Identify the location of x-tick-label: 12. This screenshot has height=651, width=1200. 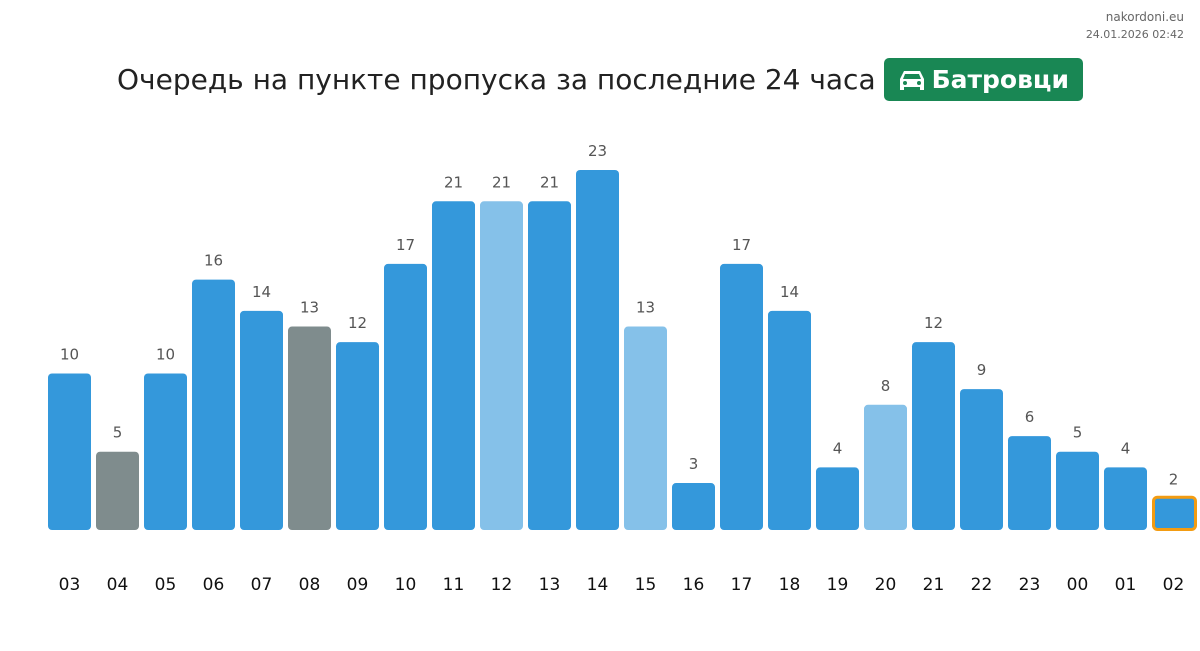
(502, 585).